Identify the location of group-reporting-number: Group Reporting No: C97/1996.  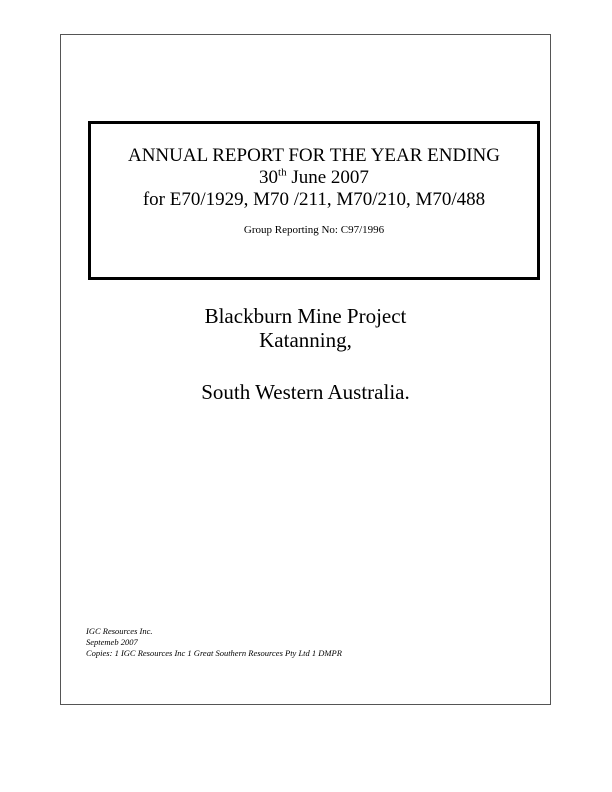
(314, 230).